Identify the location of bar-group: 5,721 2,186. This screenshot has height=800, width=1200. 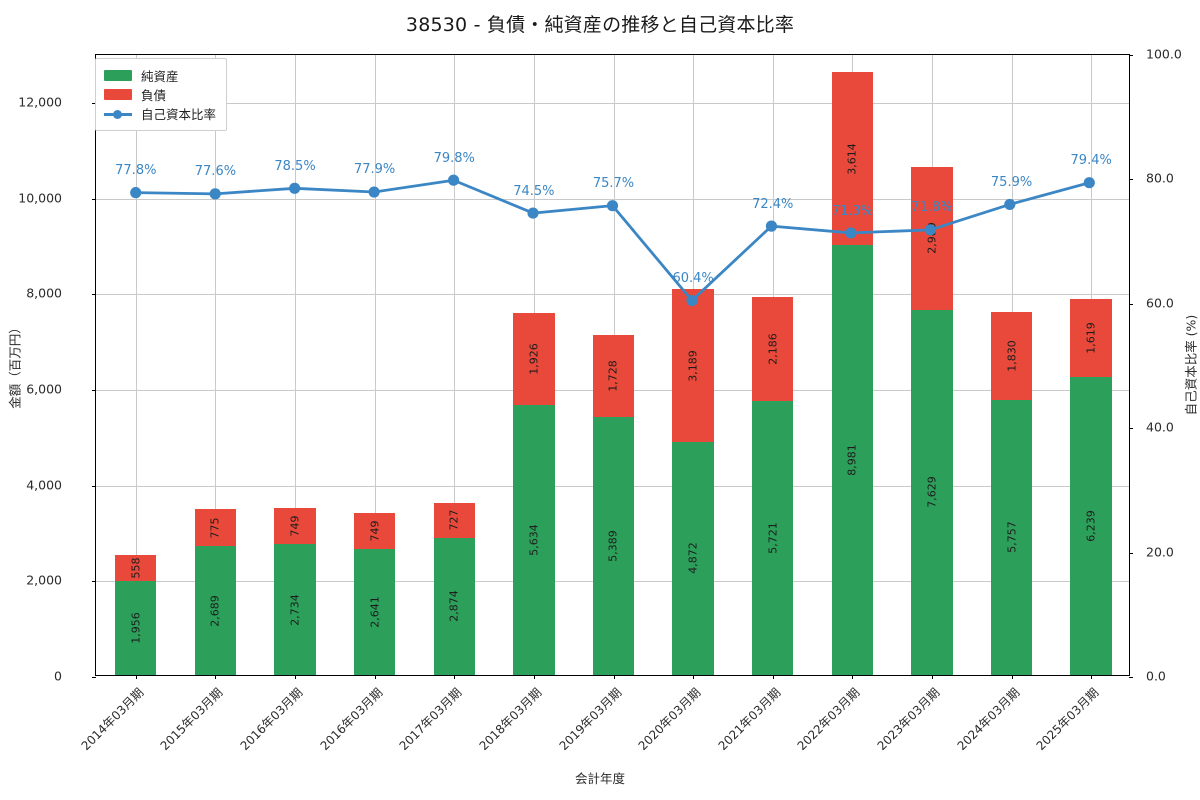
(773, 485).